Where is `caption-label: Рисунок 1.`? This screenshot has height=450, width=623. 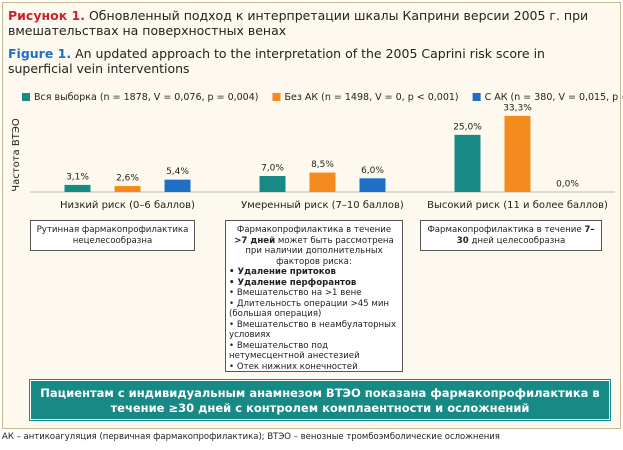 caption-label: Рисунок 1. is located at coordinates (46, 15).